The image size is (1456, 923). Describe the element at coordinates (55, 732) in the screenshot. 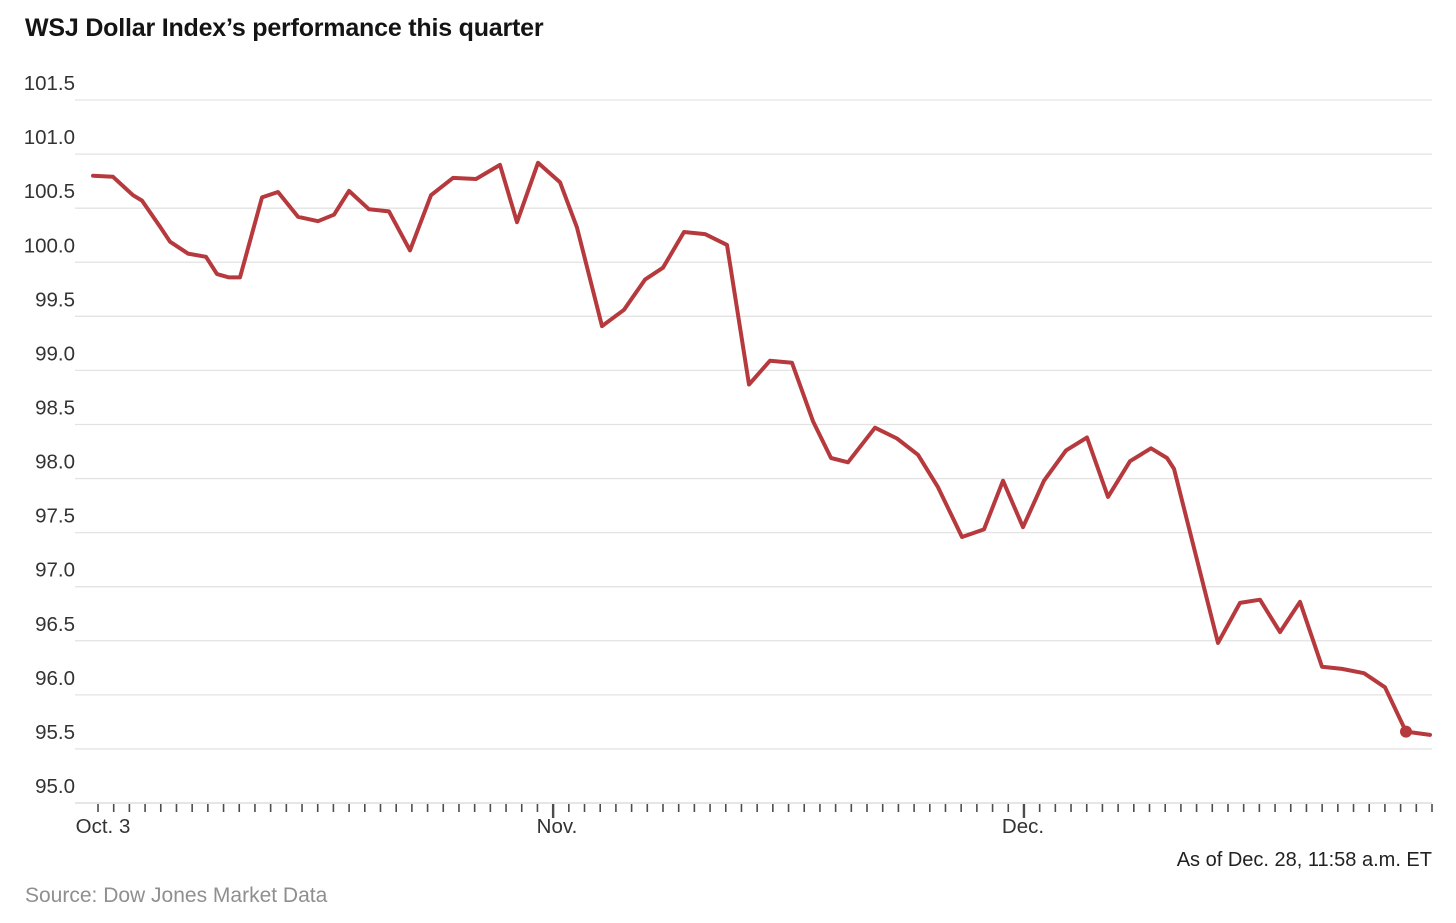

I see `y-axis-label: 95.5` at that location.